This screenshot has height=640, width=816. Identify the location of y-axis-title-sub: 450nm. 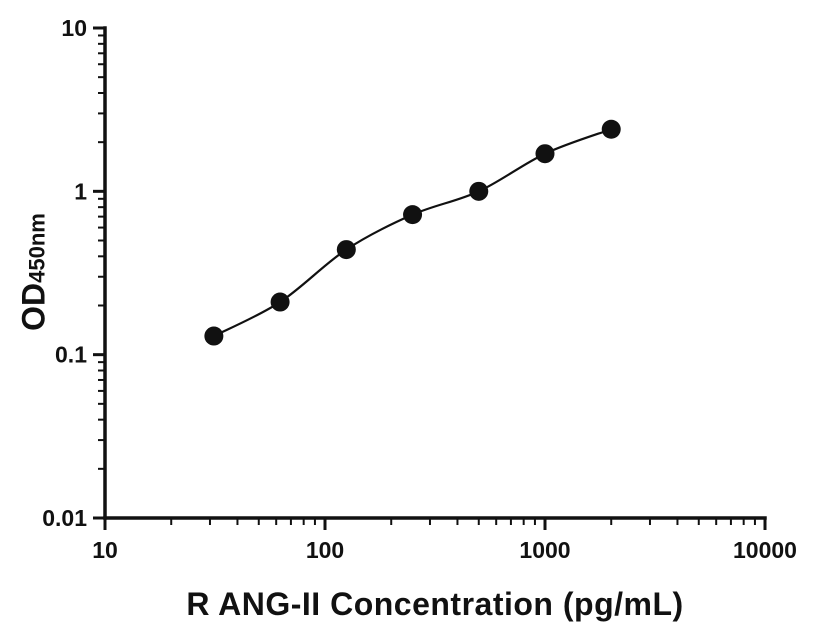
(37, 248).